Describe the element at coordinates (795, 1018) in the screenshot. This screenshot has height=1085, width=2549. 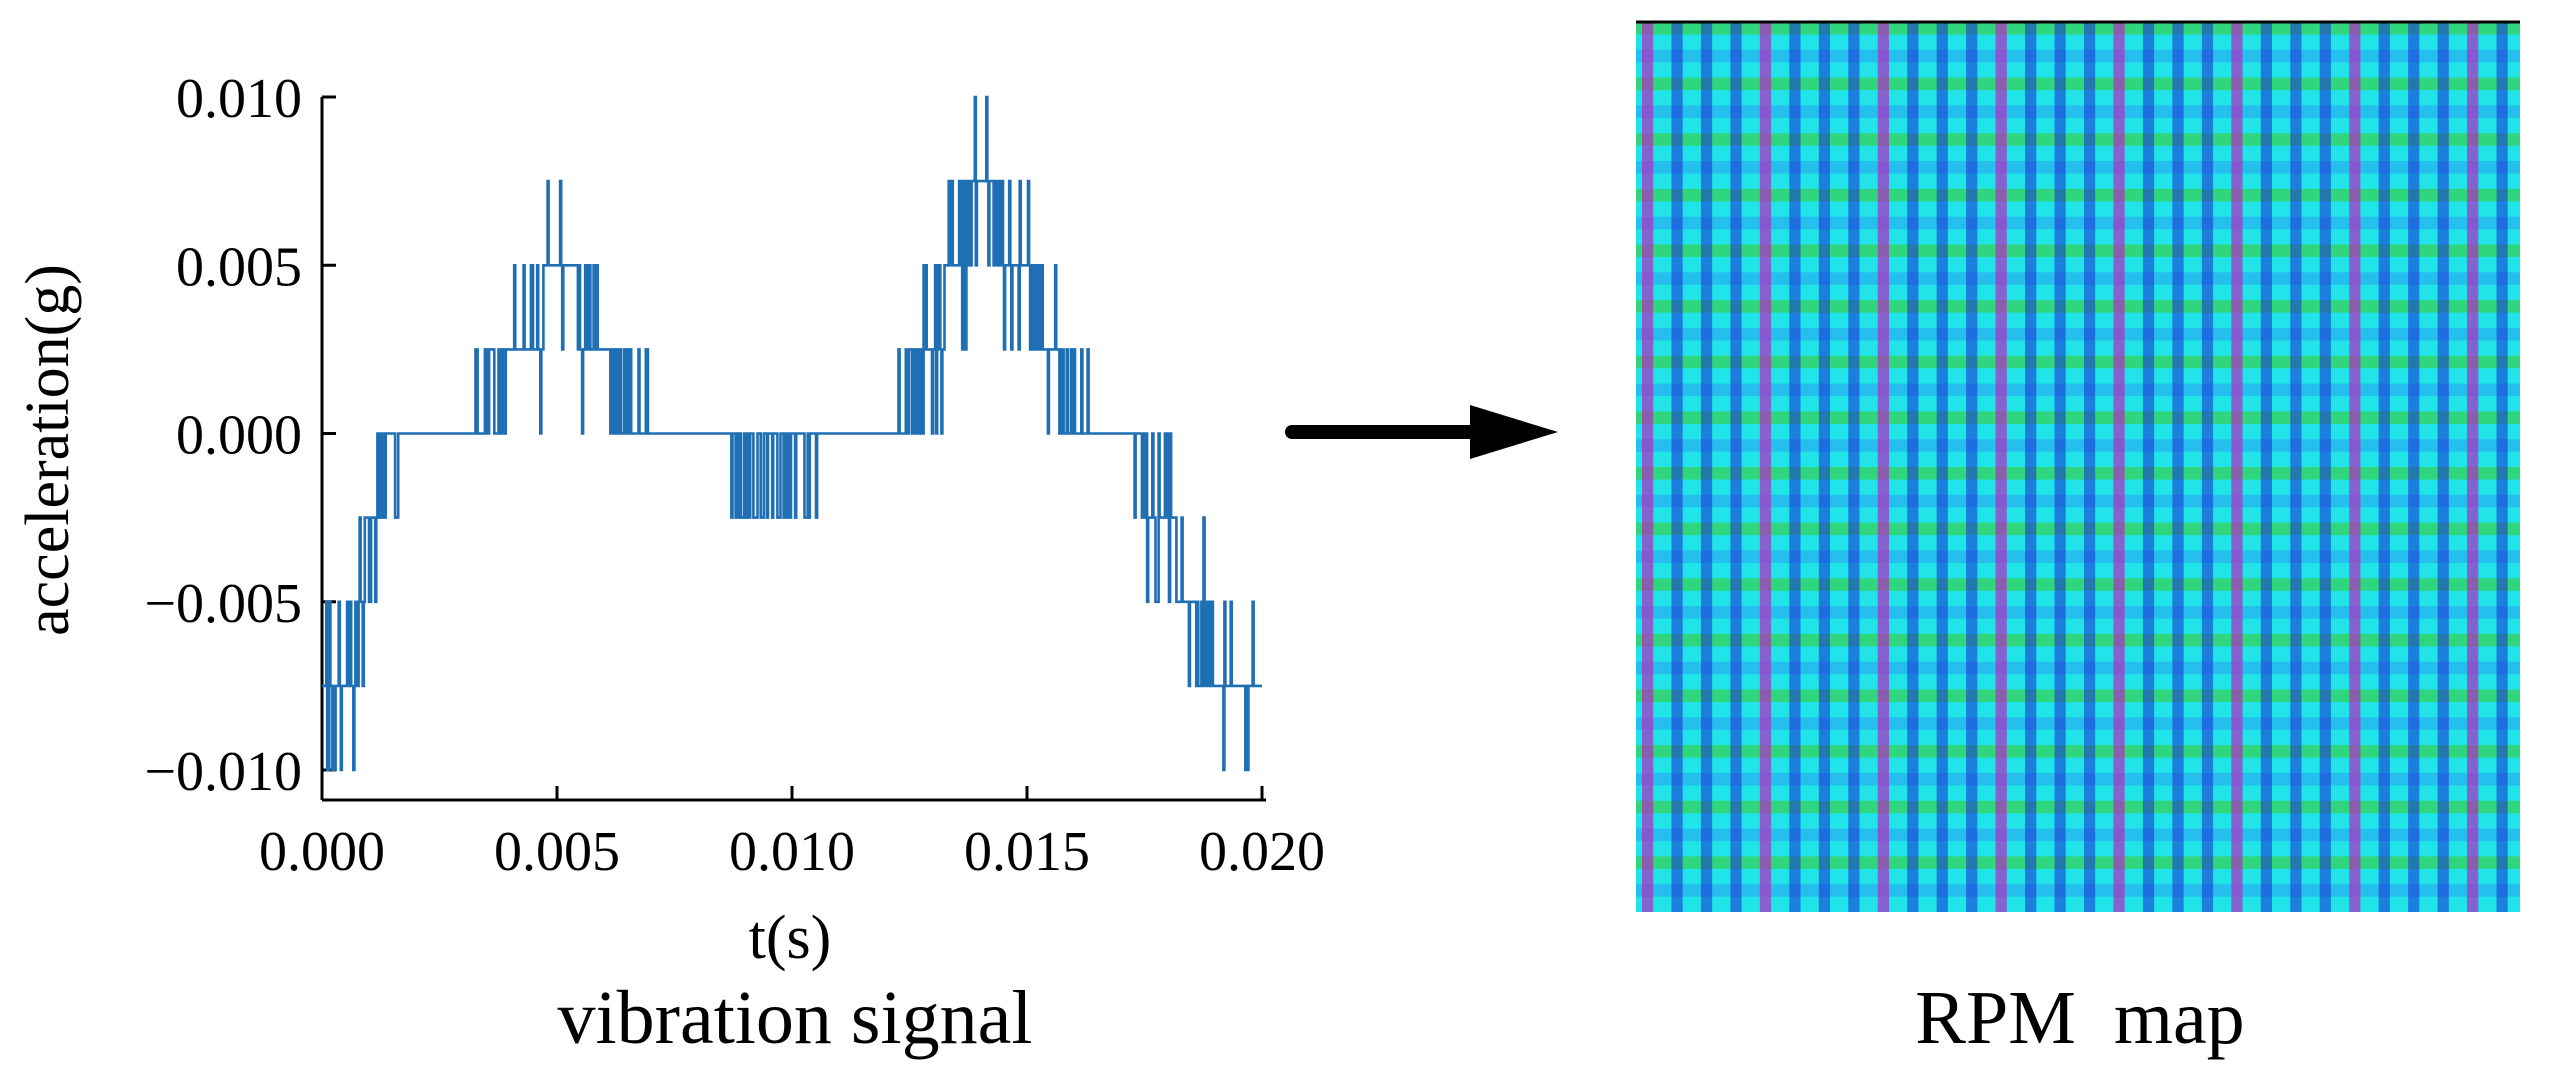
I see `left-caption: vibration signal` at that location.